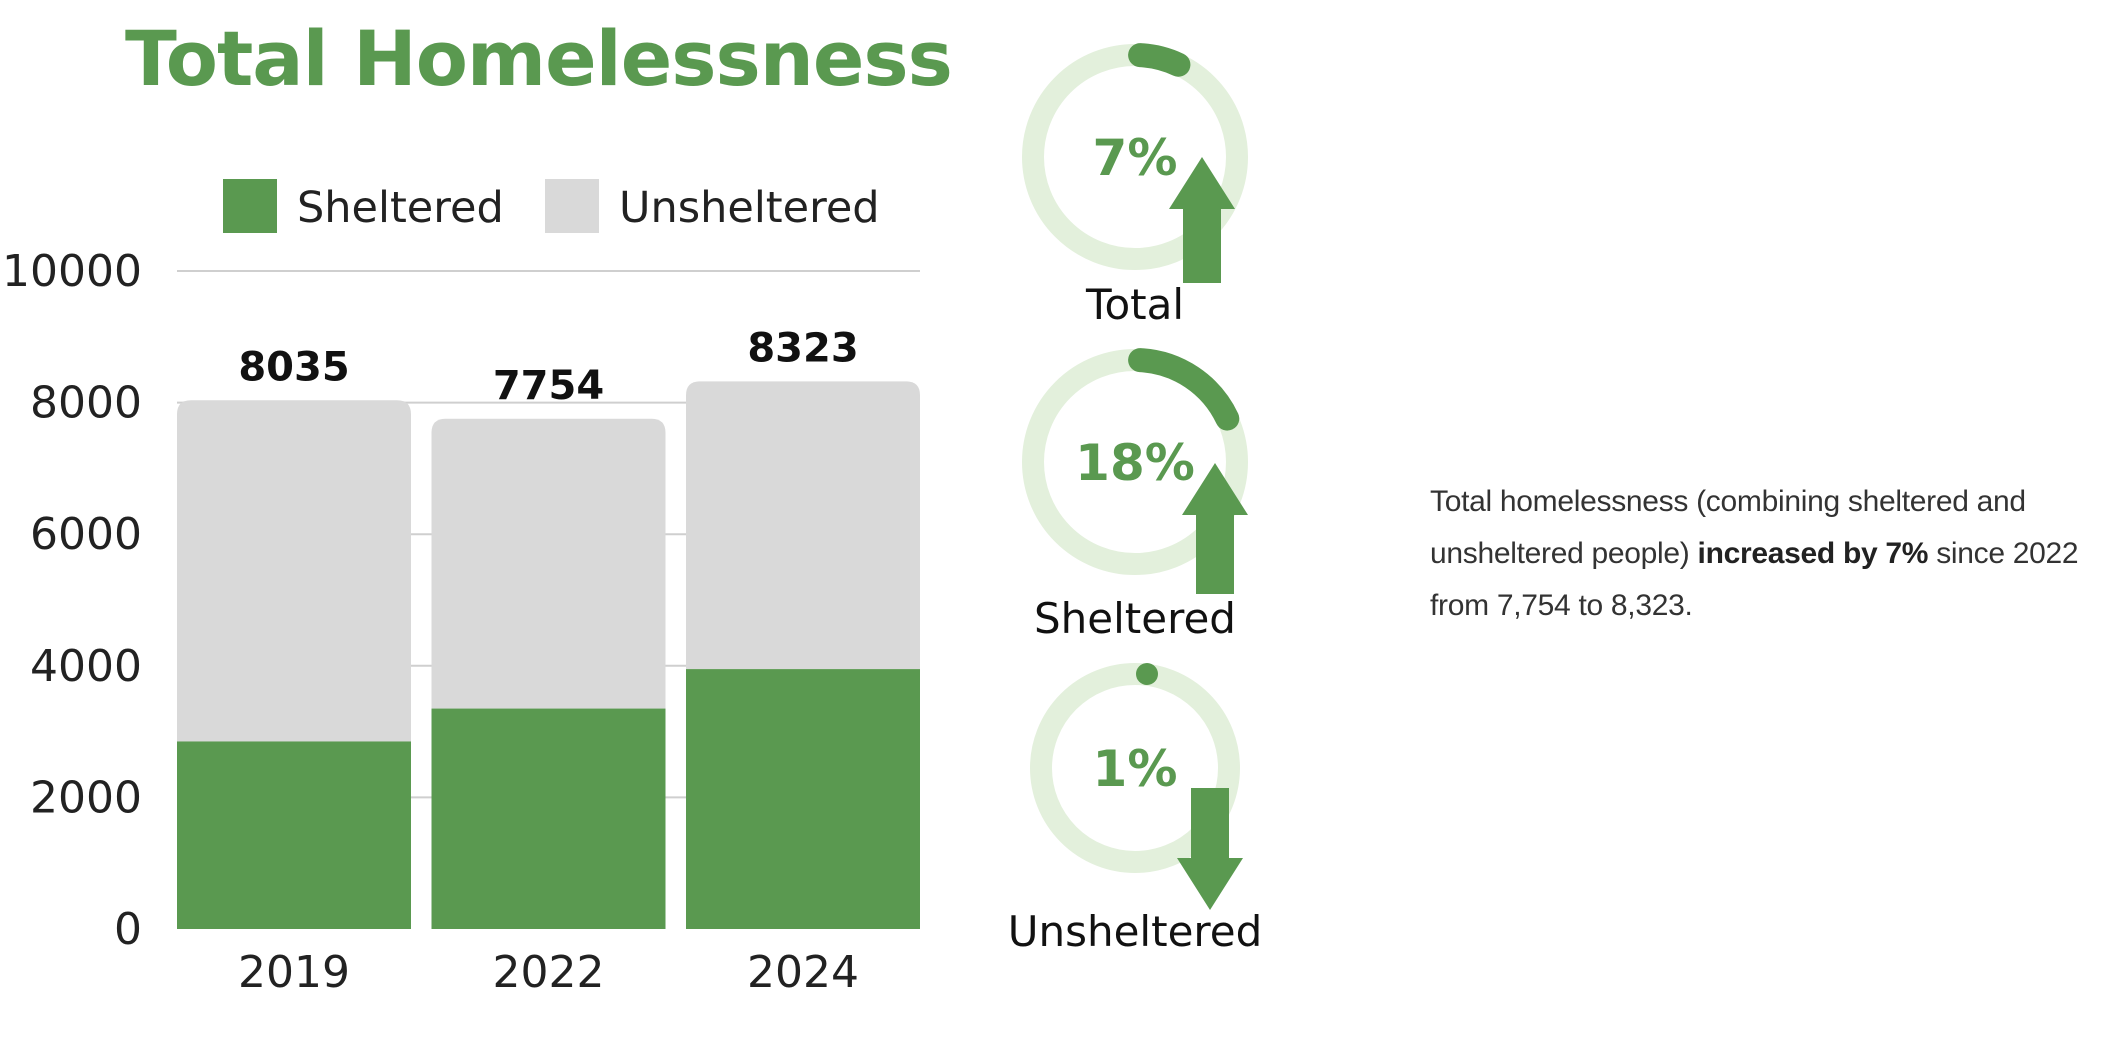  I want to click on bar-stack-2019, so click(294, 664).